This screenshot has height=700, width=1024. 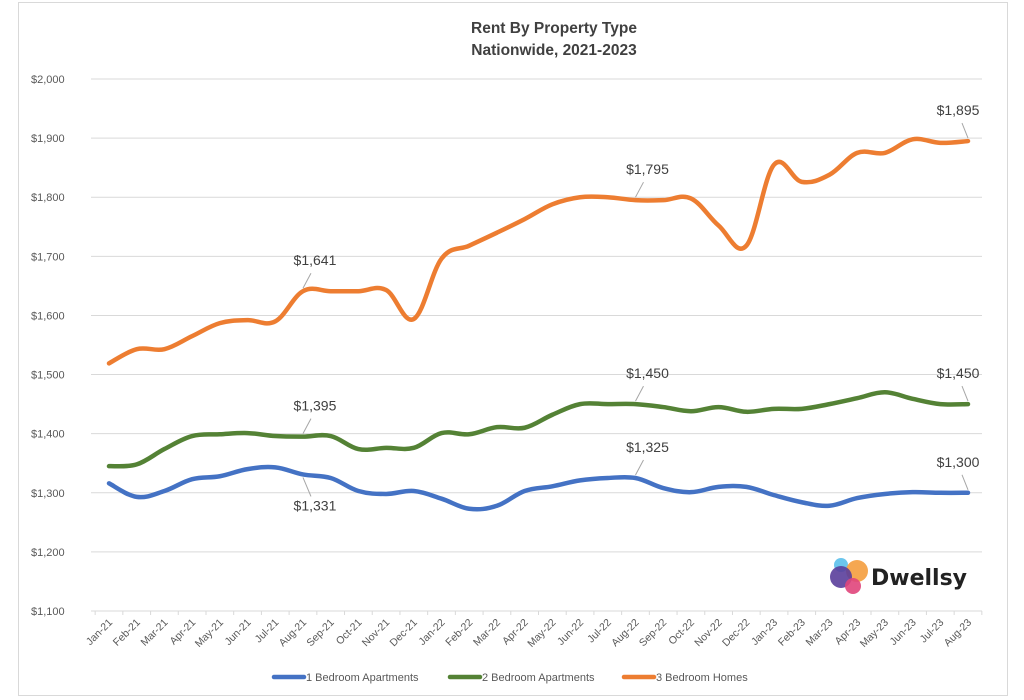 What do you see at coordinates (681, 632) in the screenshot?
I see `x-tick-label: Oct-22` at bounding box center [681, 632].